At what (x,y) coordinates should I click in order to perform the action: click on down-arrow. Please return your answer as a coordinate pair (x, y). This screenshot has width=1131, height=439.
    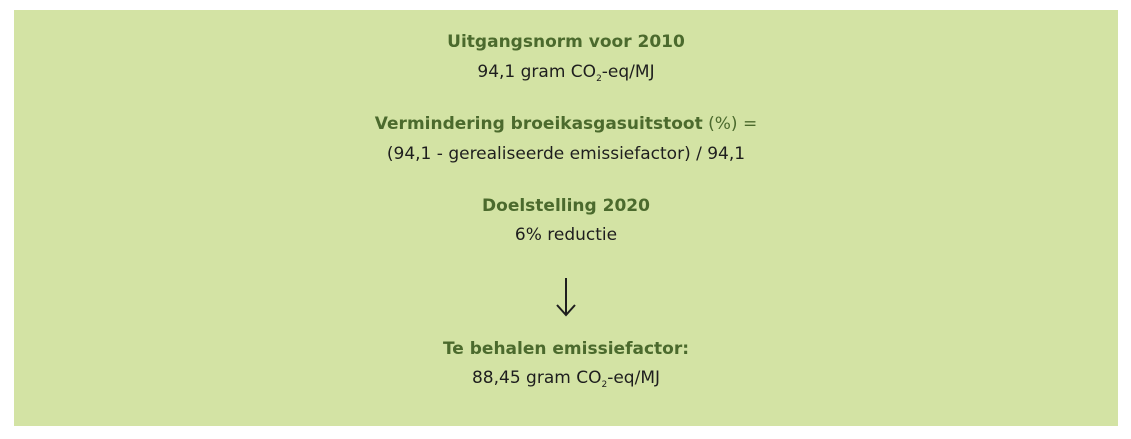
    Looking at the image, I should click on (566, 297).